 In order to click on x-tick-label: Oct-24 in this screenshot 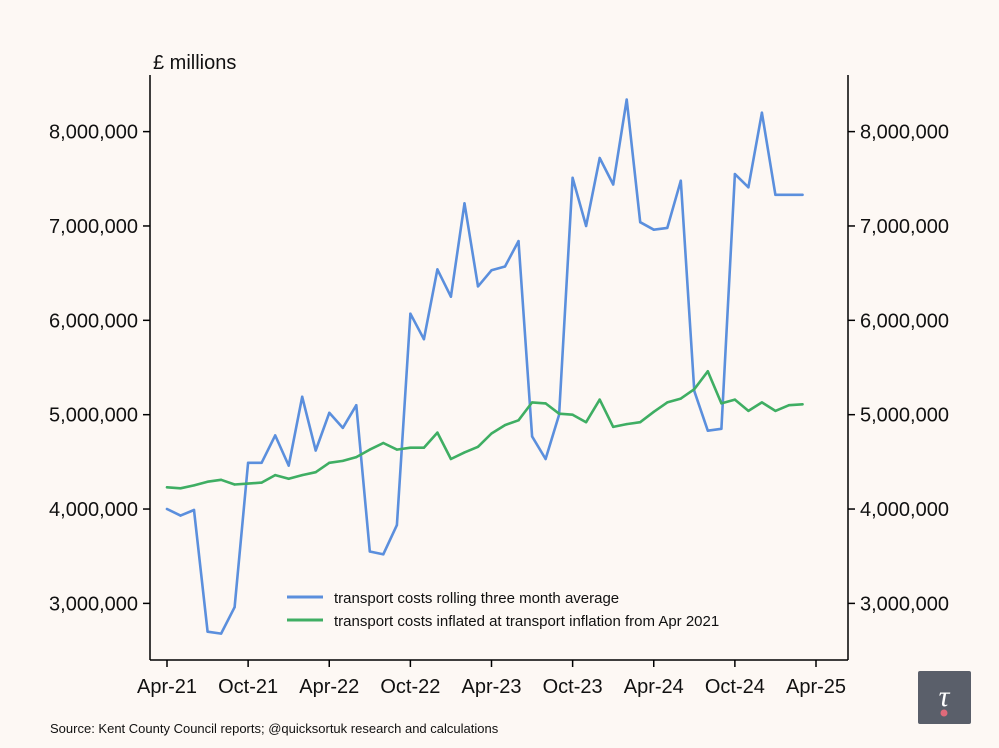, I will do `click(735, 687)`.